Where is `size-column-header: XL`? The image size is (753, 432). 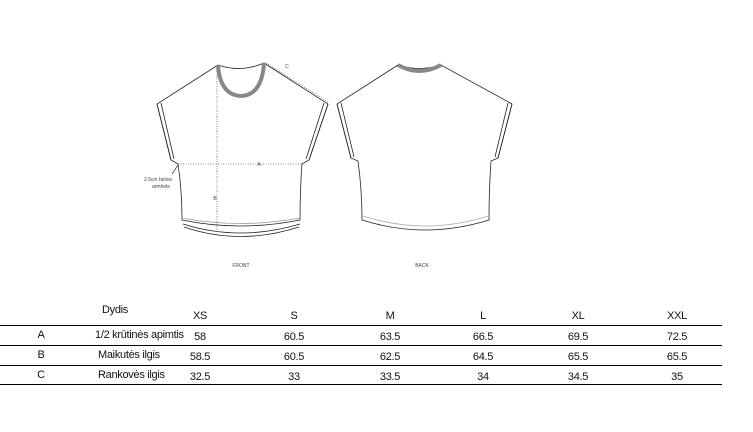
size-column-header: XL is located at coordinates (578, 316).